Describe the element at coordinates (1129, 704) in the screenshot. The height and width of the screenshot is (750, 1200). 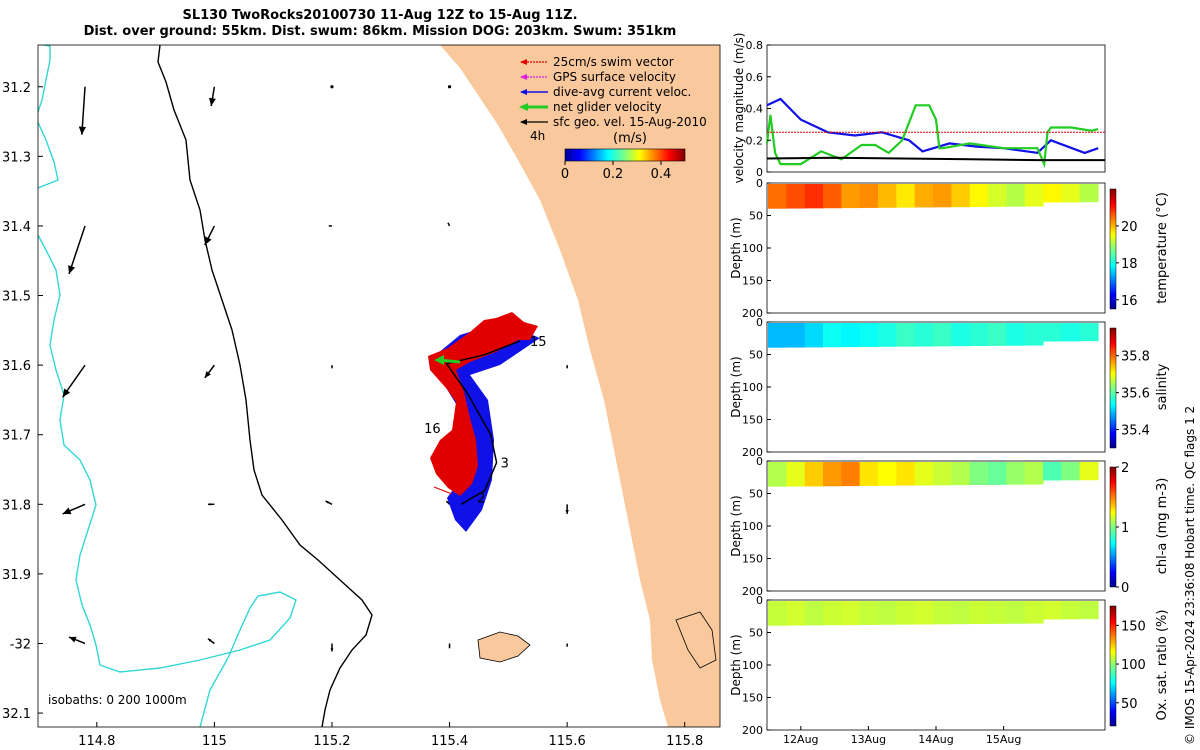
I see `section-colorbar-tick-label: 50` at that location.